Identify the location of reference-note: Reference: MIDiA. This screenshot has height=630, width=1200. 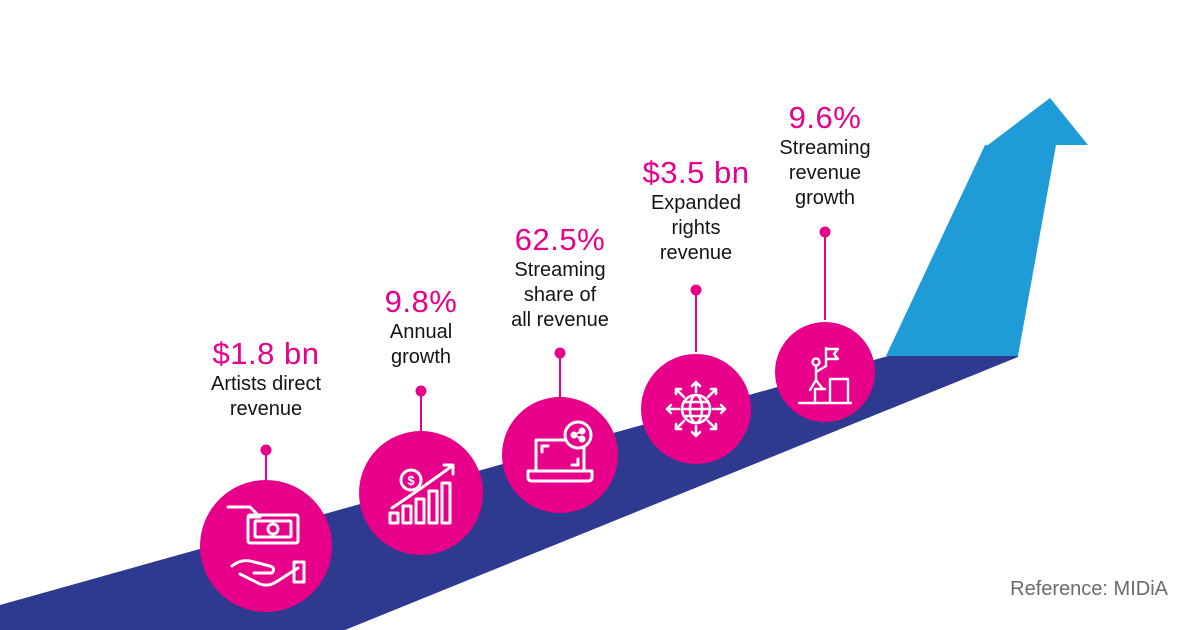
(1089, 589).